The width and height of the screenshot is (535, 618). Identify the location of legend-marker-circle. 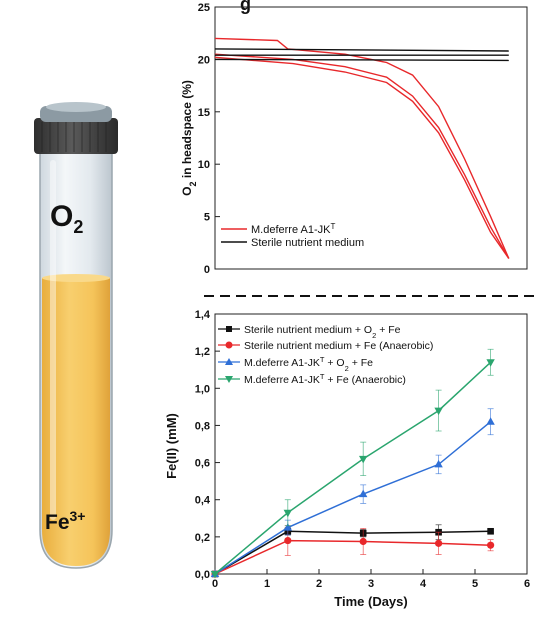
(229, 345).